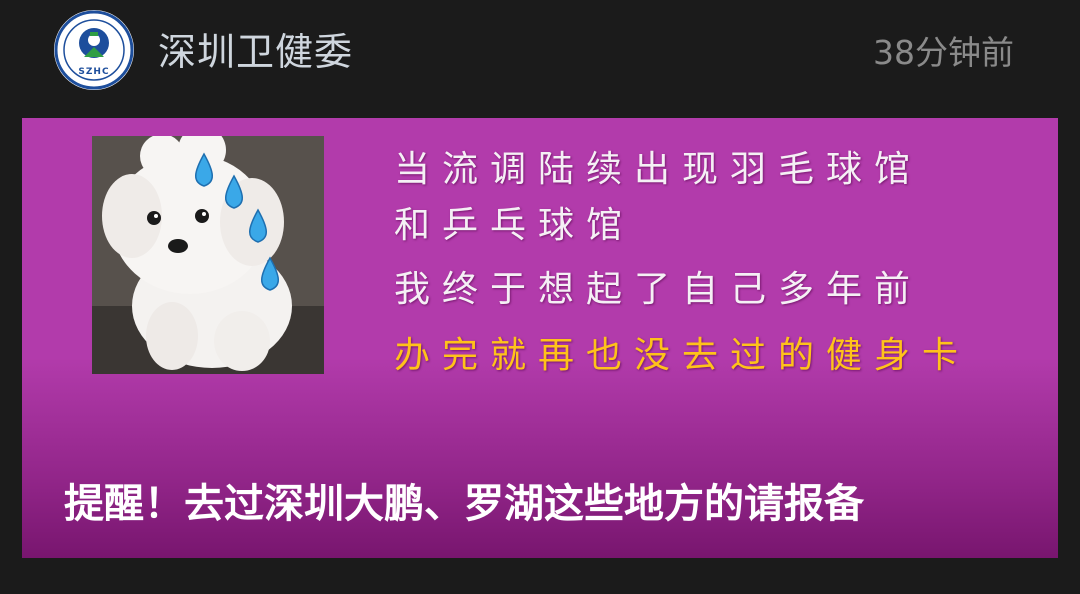  What do you see at coordinates (464, 504) in the screenshot?
I see `article-headline: 提醒！去过深圳大鹏、罗湖这些地方的请报备` at bounding box center [464, 504].